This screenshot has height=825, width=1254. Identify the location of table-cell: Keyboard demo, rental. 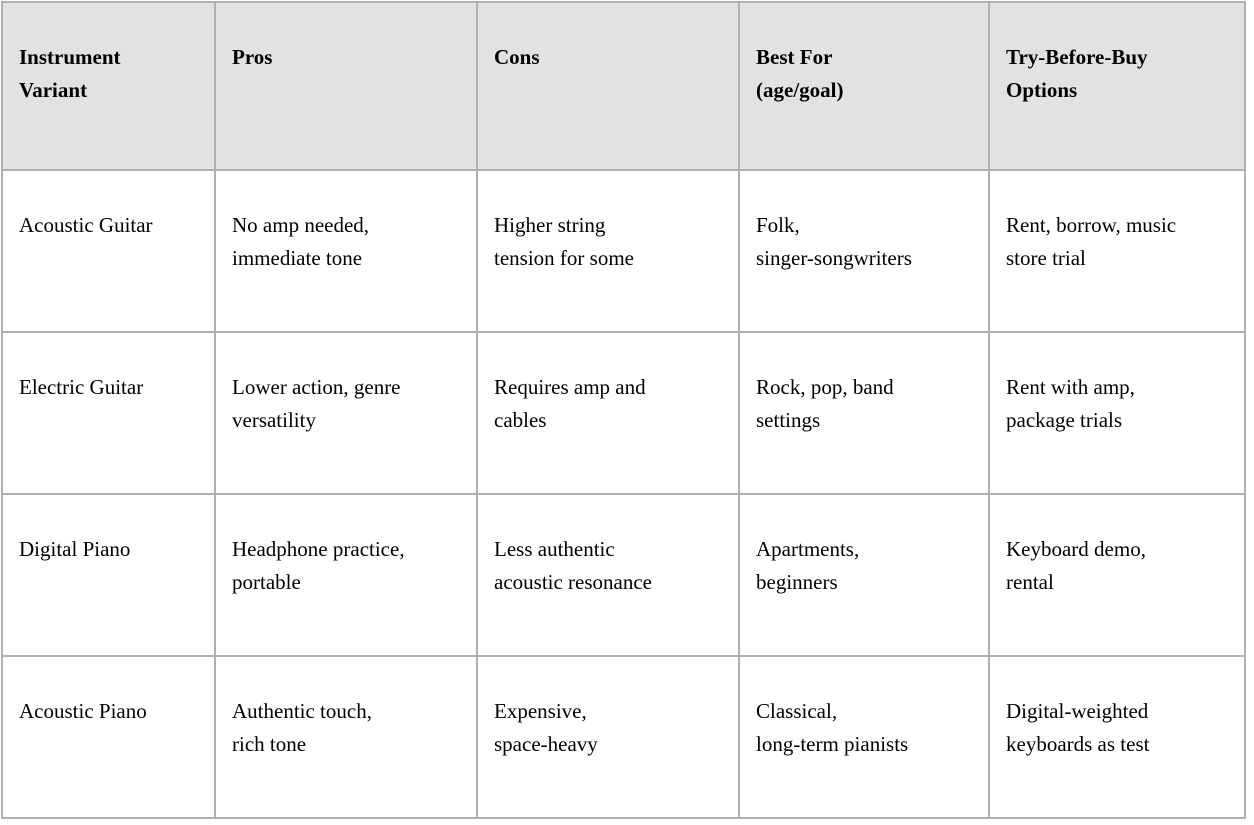
(1117, 575).